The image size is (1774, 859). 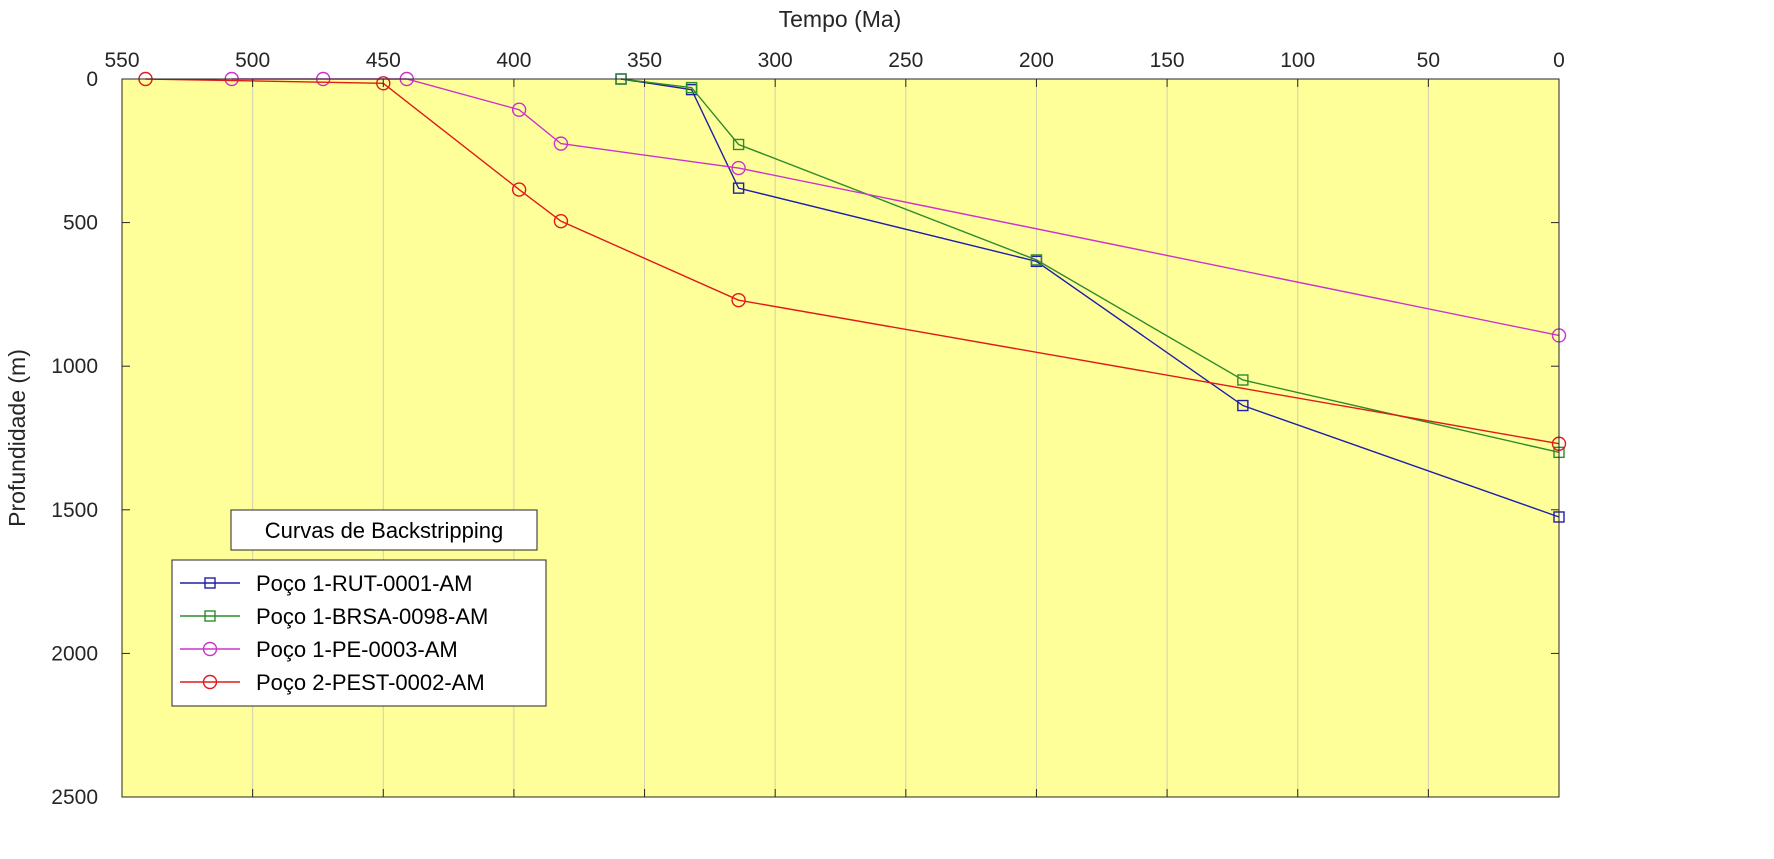 What do you see at coordinates (775, 60) in the screenshot?
I see `x-tick-label: 300` at bounding box center [775, 60].